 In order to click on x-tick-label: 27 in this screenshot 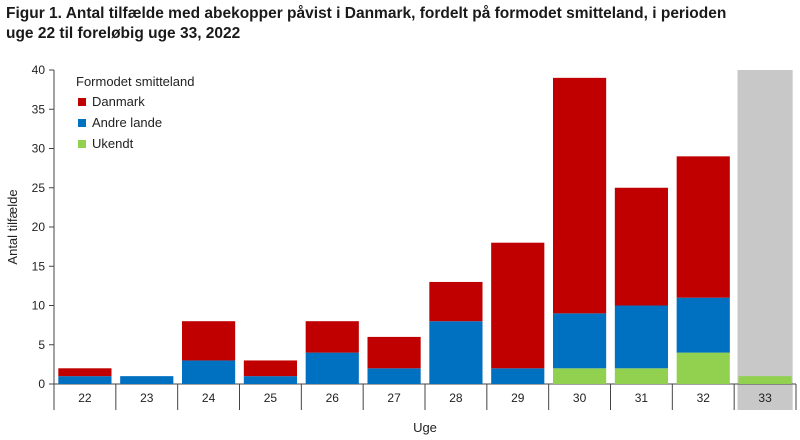, I will do `click(394, 398)`.